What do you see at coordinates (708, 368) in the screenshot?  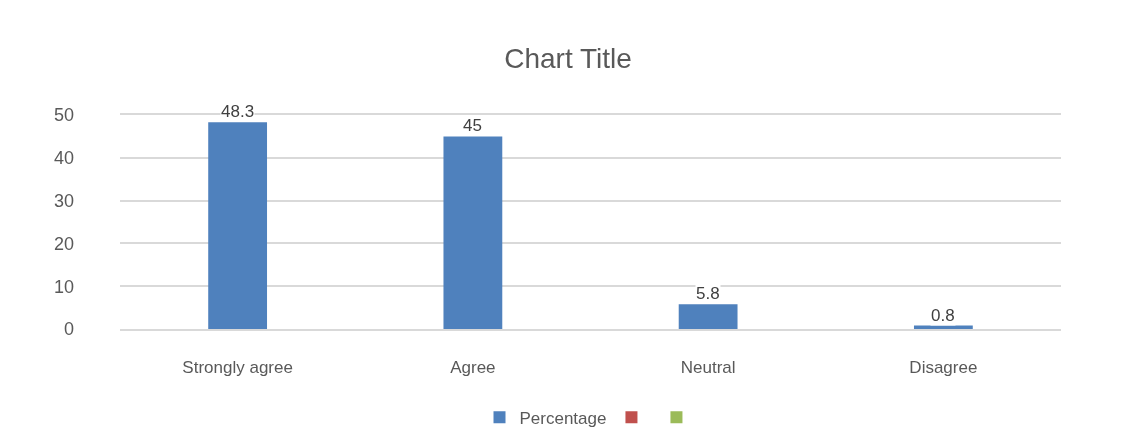 I see `x-tick-label: Neutral` at bounding box center [708, 368].